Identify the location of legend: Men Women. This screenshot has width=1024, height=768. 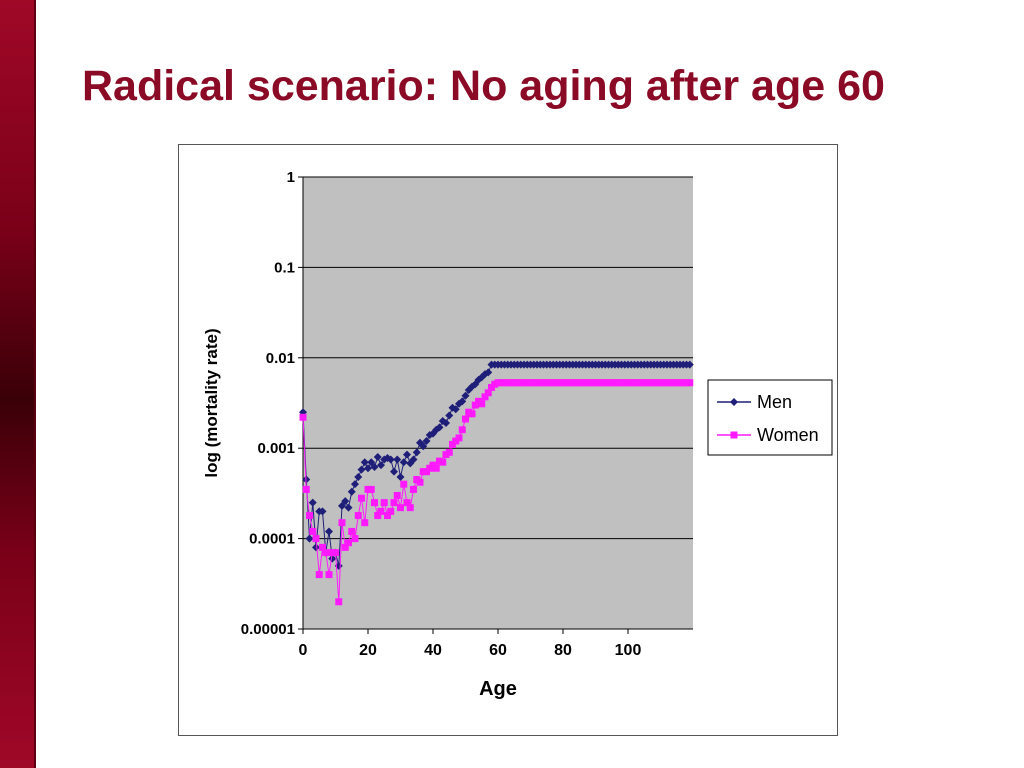
(770, 417).